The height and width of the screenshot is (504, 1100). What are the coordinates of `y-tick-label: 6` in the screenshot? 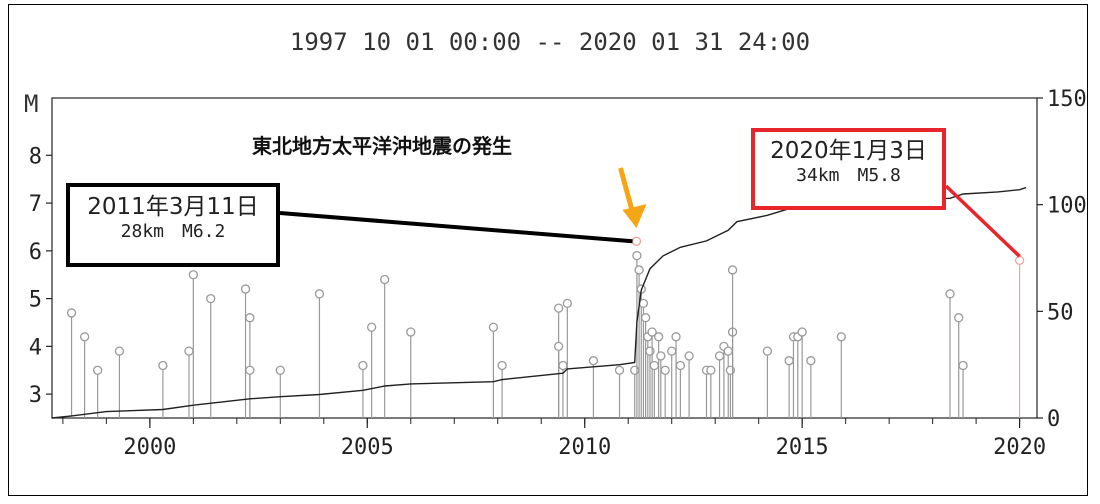 It's located at (35, 252).